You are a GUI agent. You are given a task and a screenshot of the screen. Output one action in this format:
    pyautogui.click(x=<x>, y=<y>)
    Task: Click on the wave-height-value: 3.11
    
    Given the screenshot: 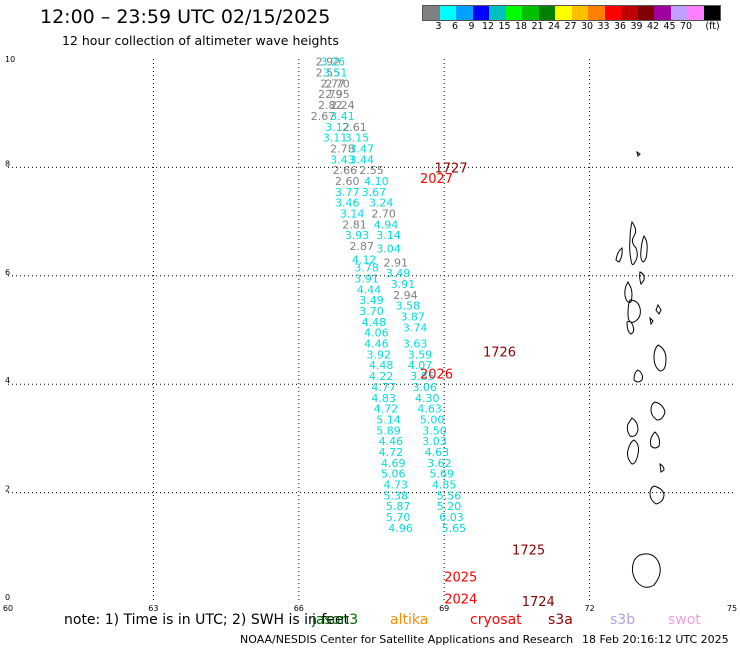 What is the action you would take?
    pyautogui.click(x=335, y=138)
    